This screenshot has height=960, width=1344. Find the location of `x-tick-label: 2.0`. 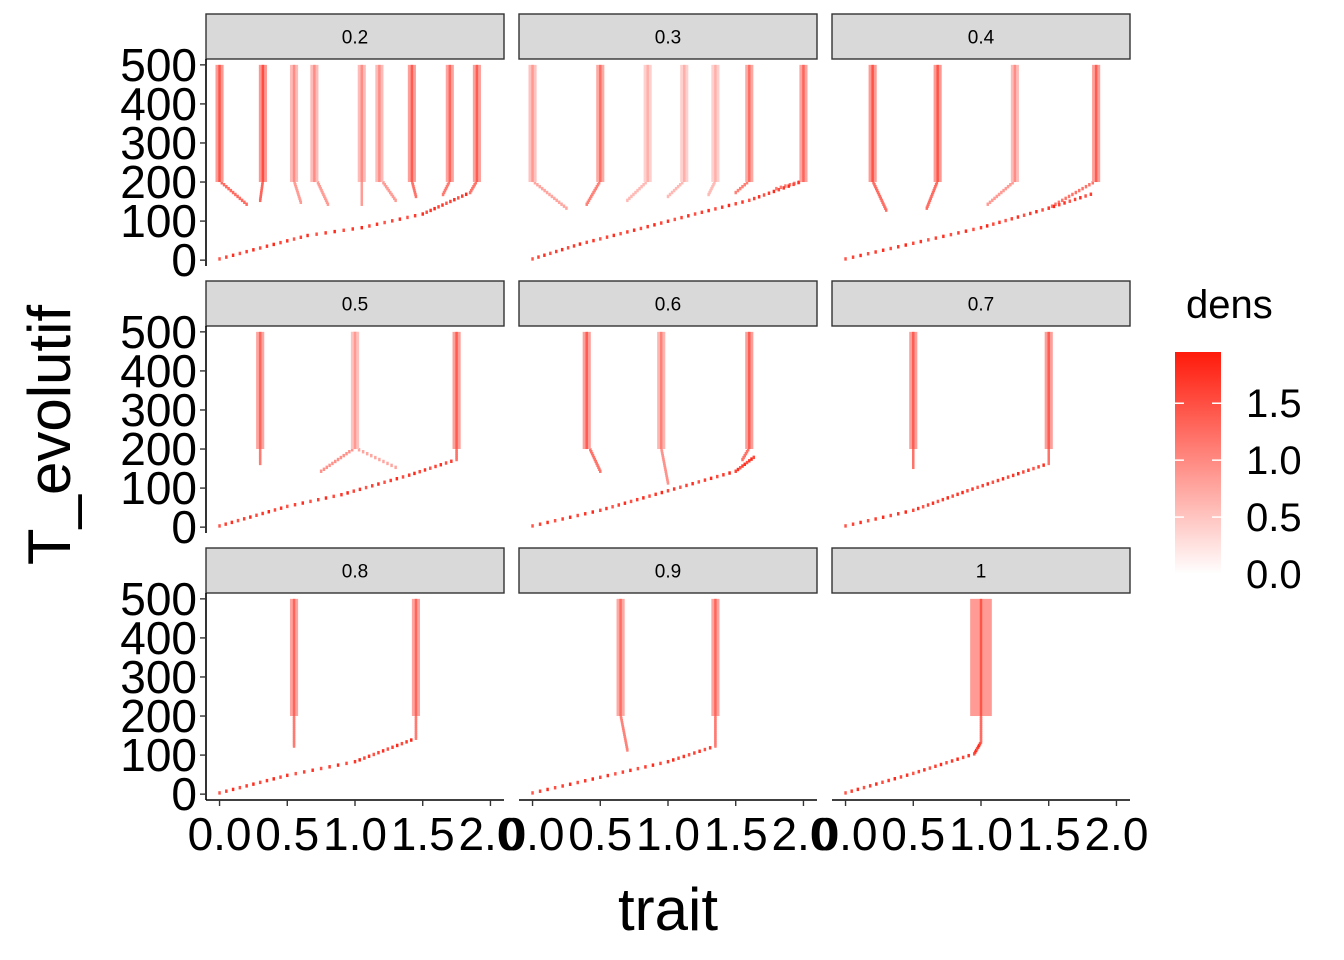

x-tick-label: 2.0 is located at coordinates (1116, 834).